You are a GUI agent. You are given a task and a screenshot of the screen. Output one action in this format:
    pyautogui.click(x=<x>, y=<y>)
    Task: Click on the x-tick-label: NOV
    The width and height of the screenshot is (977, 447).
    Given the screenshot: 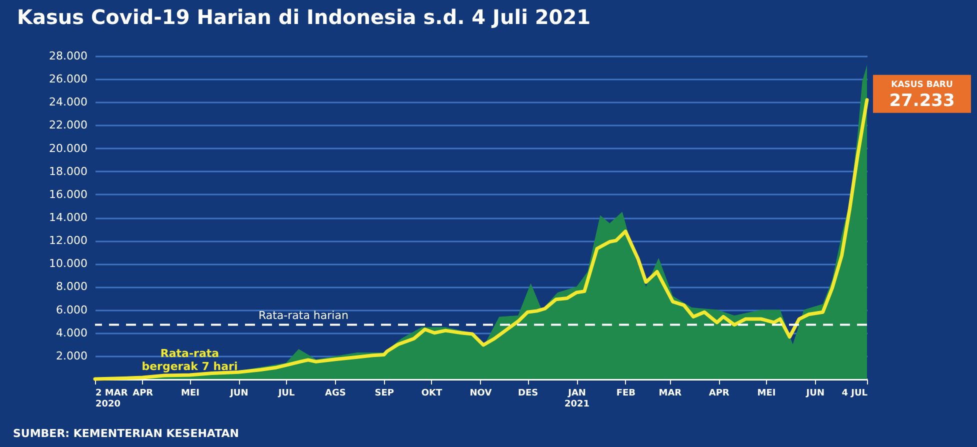 What is the action you would take?
    pyautogui.click(x=481, y=393)
    